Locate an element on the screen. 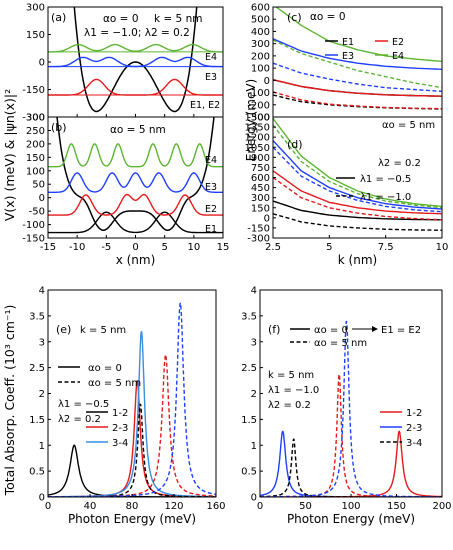 The height and width of the screenshot is (550, 453). annotation-lambda1: λ1 = −0.5 is located at coordinates (83, 404).